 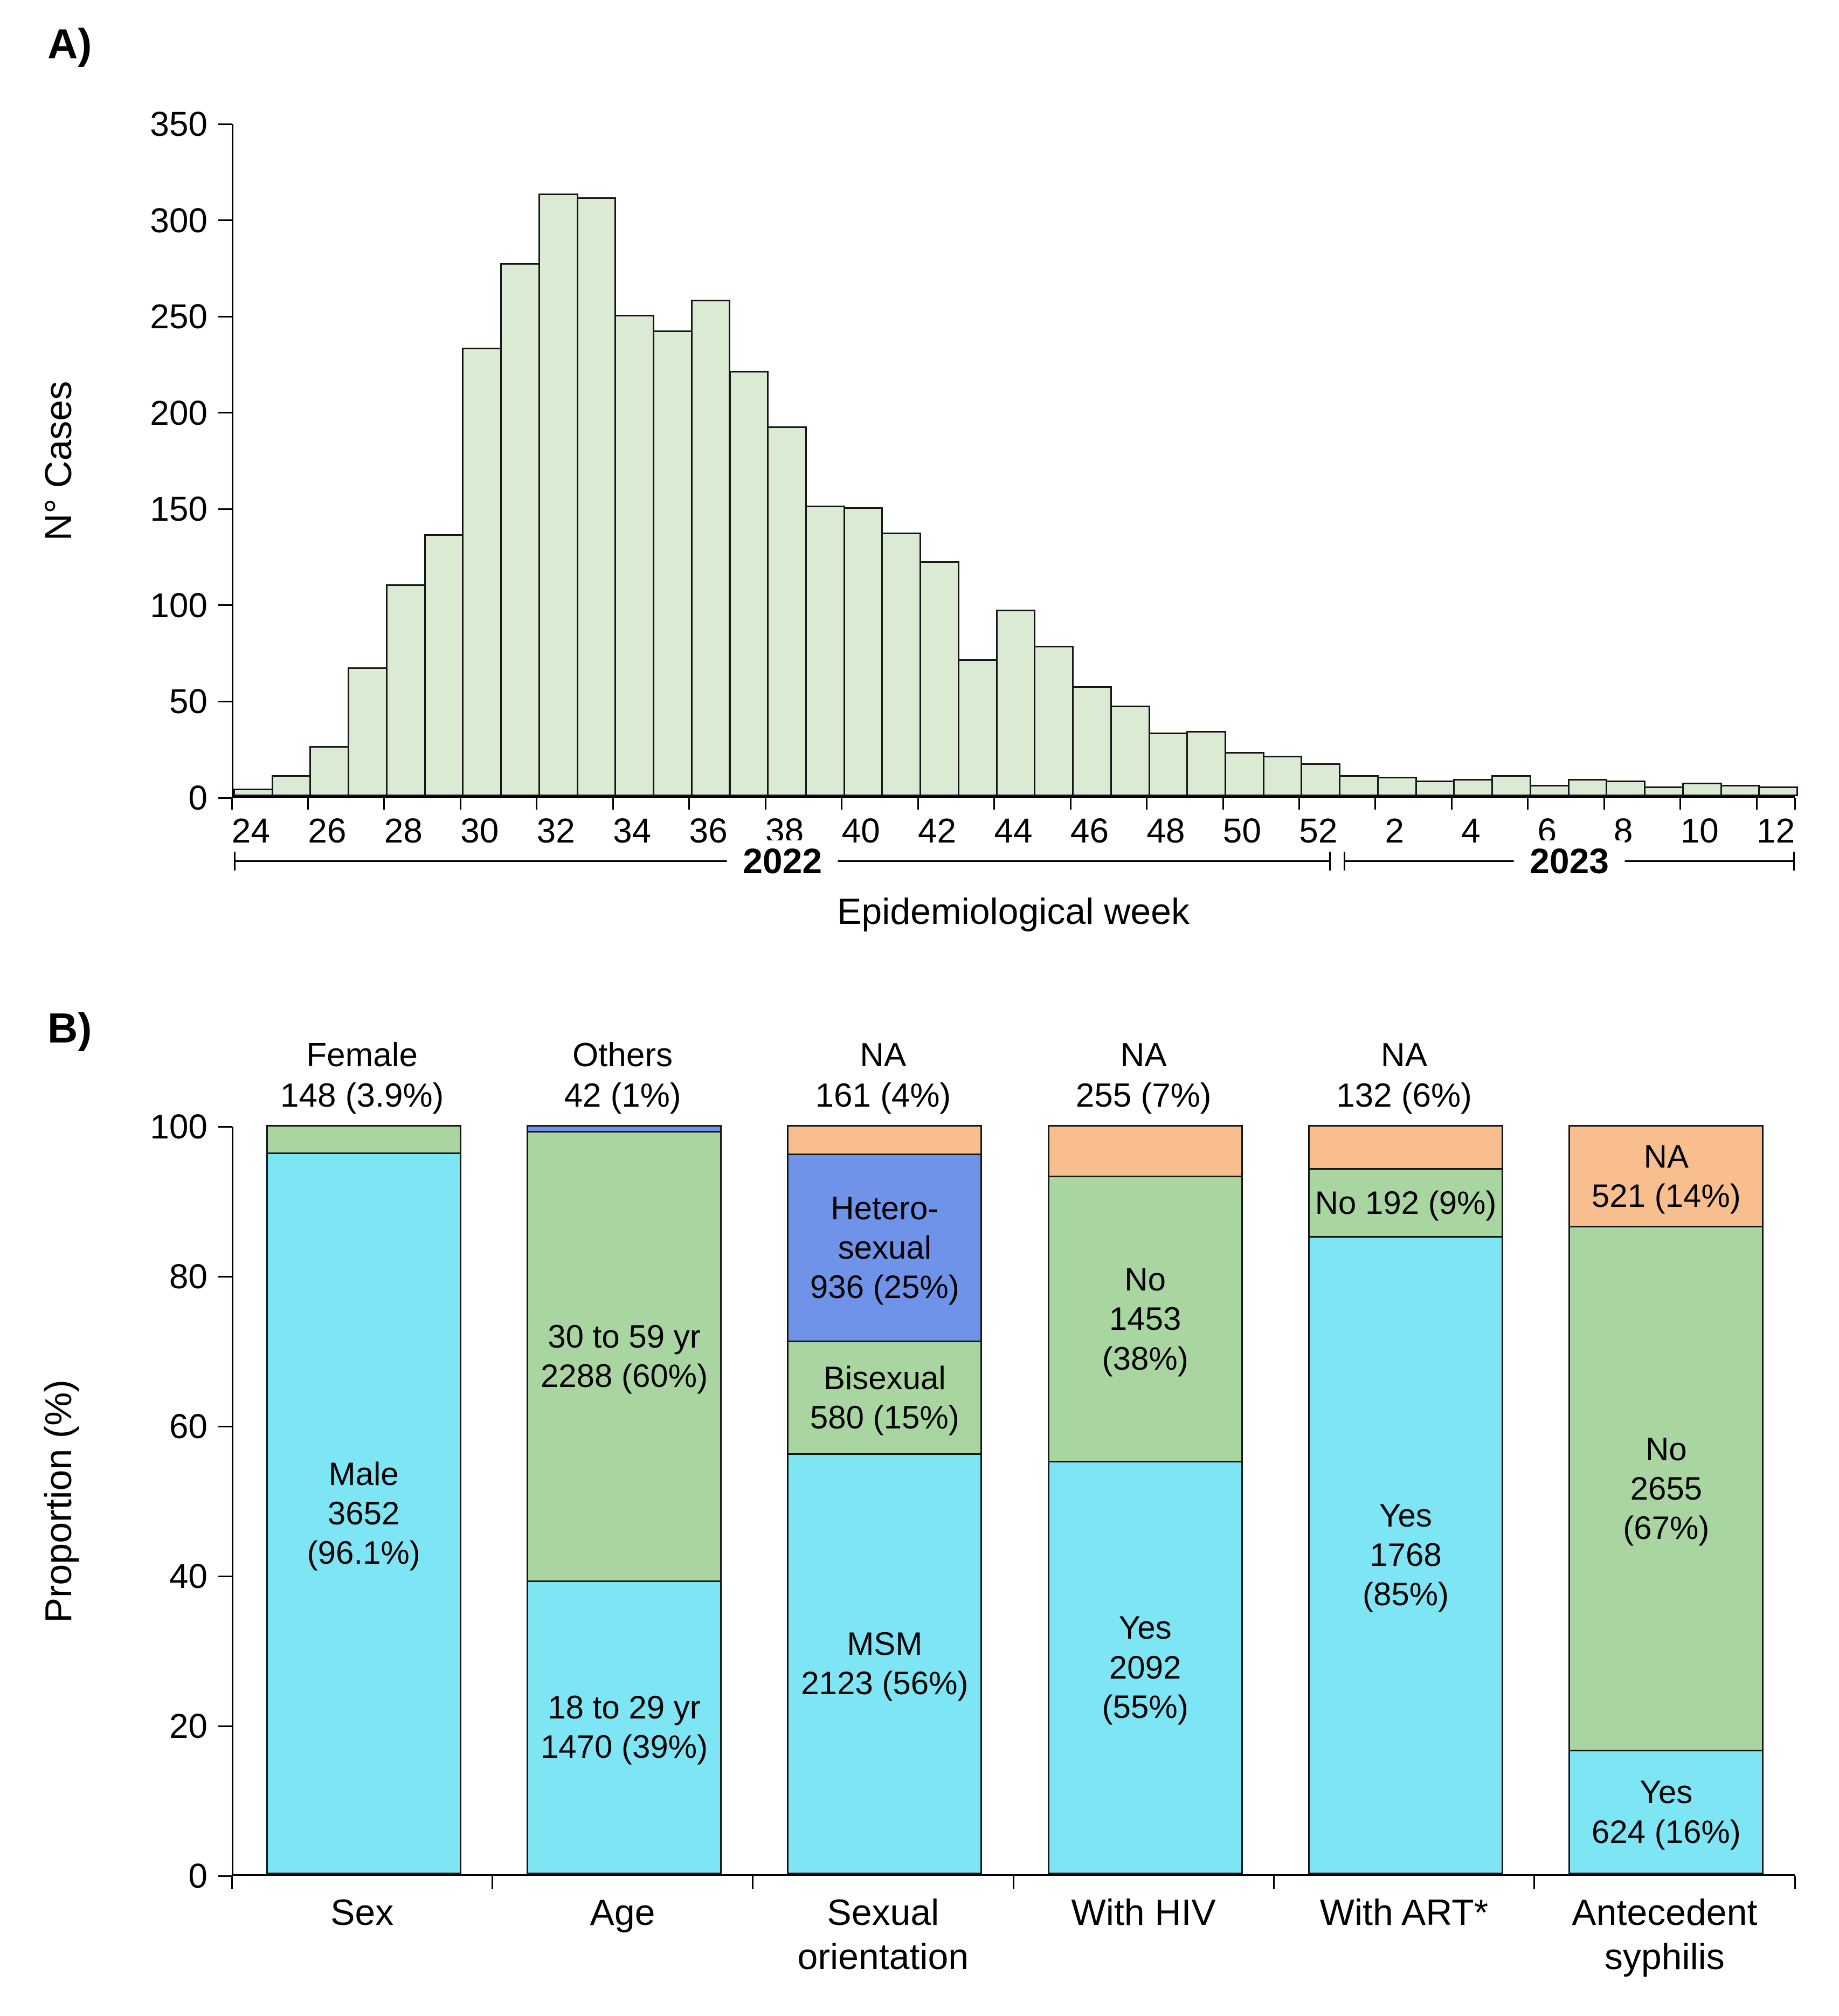 I want to click on year-bracket: 2023, so click(x=1569, y=861).